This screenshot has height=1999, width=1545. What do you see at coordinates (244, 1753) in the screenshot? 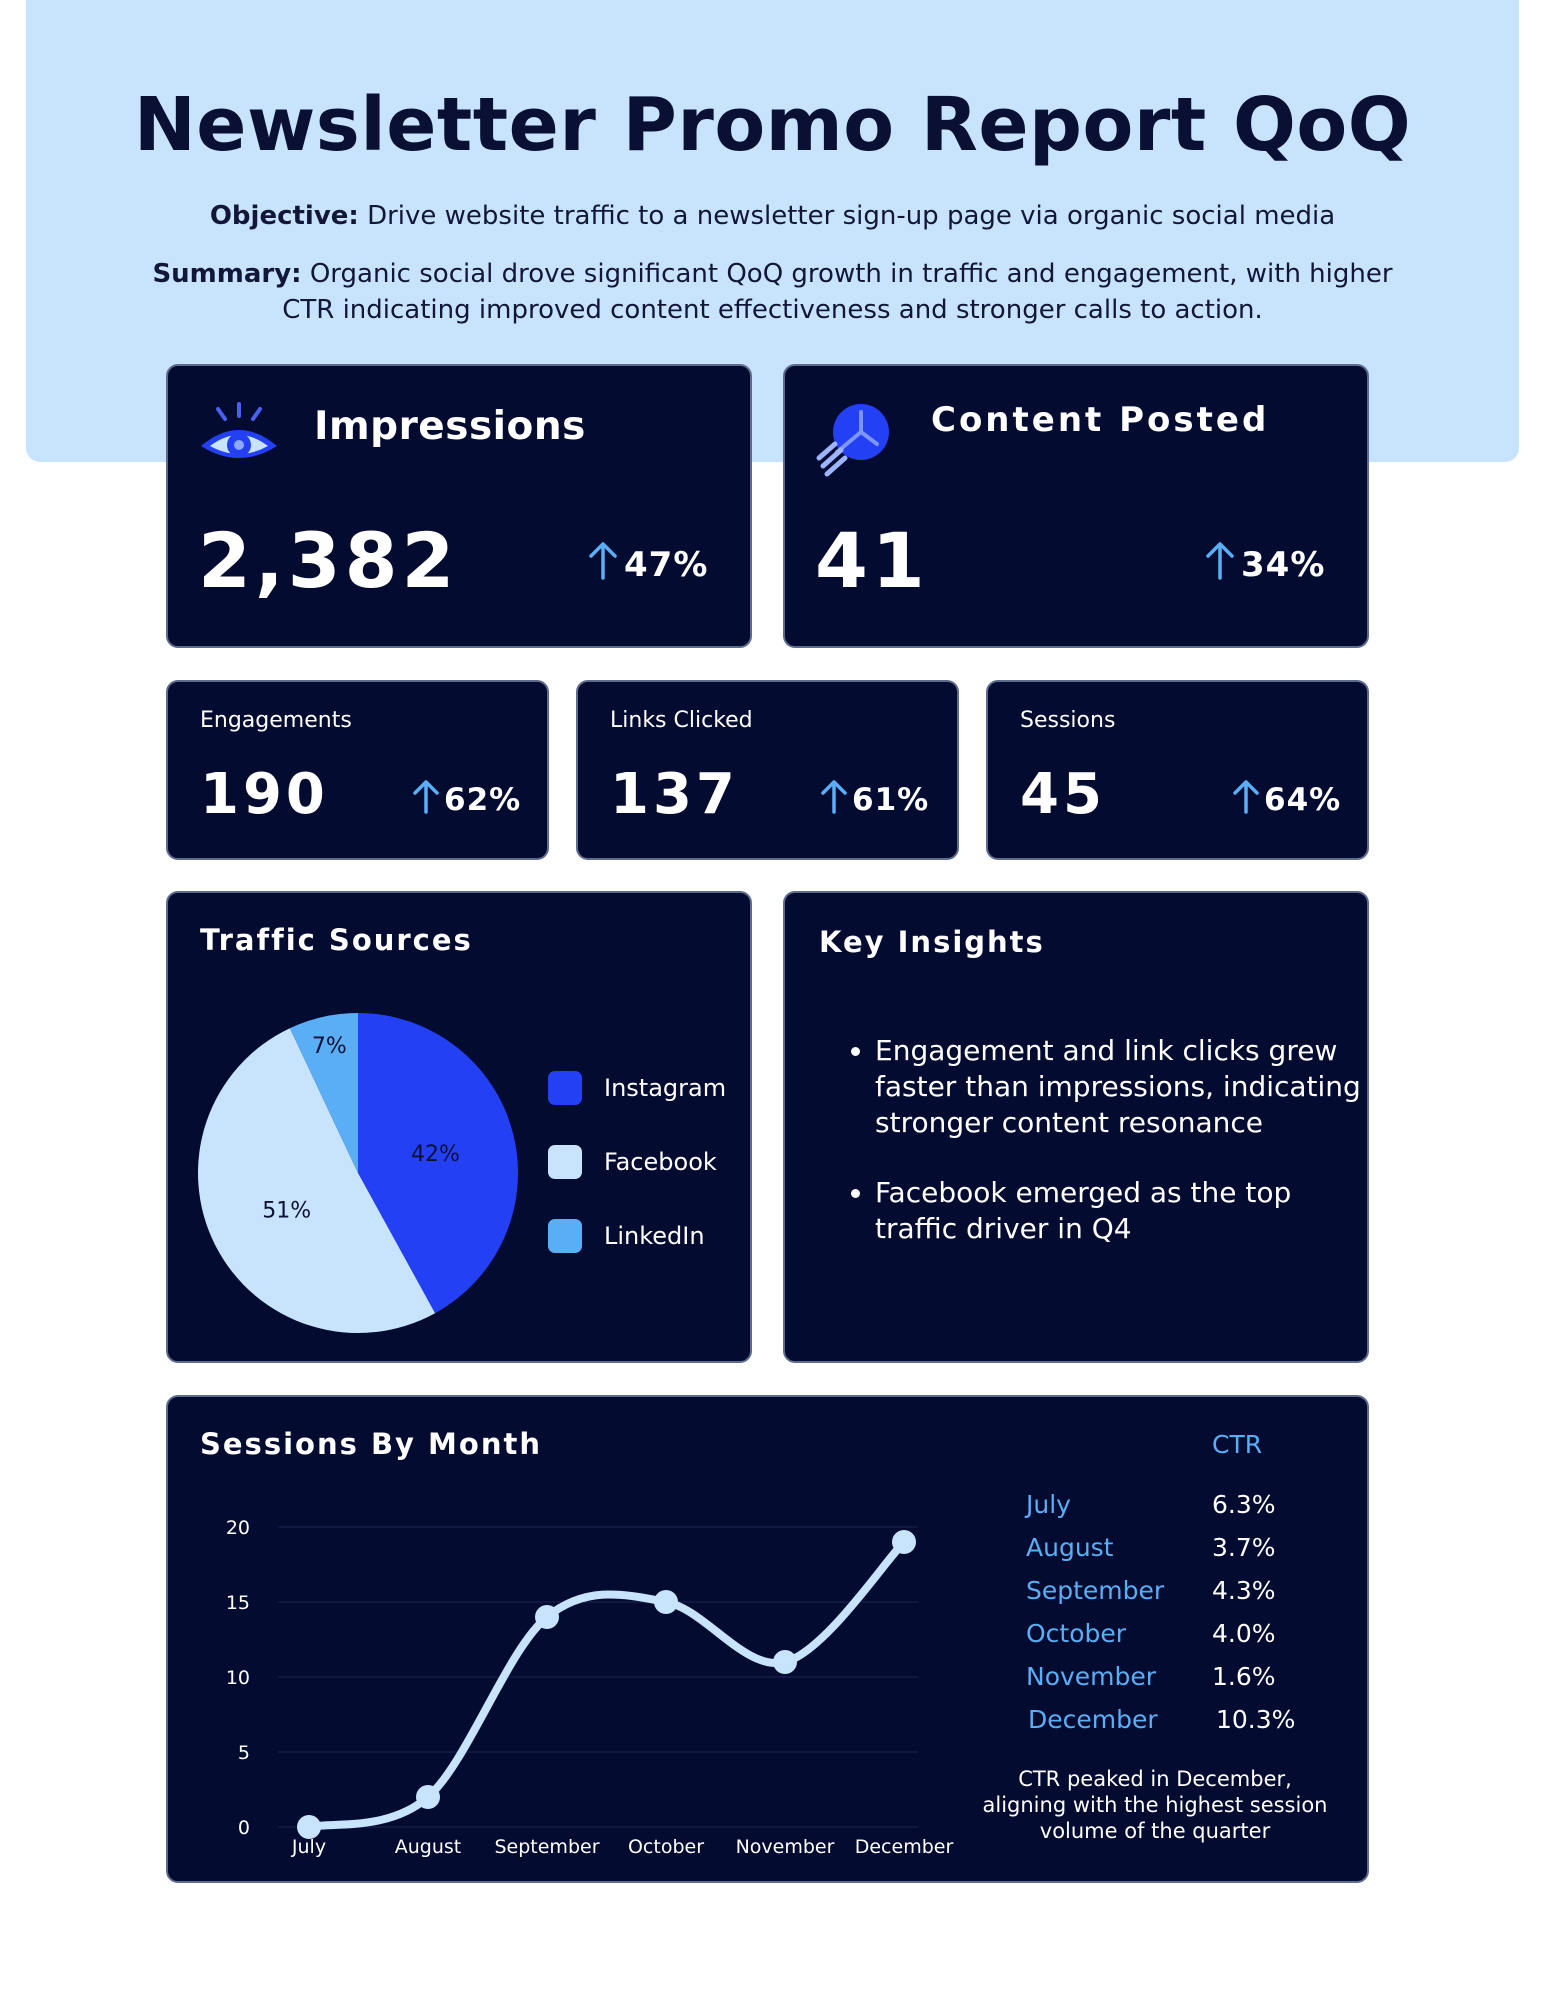
I see `y-tick-label: 5` at bounding box center [244, 1753].